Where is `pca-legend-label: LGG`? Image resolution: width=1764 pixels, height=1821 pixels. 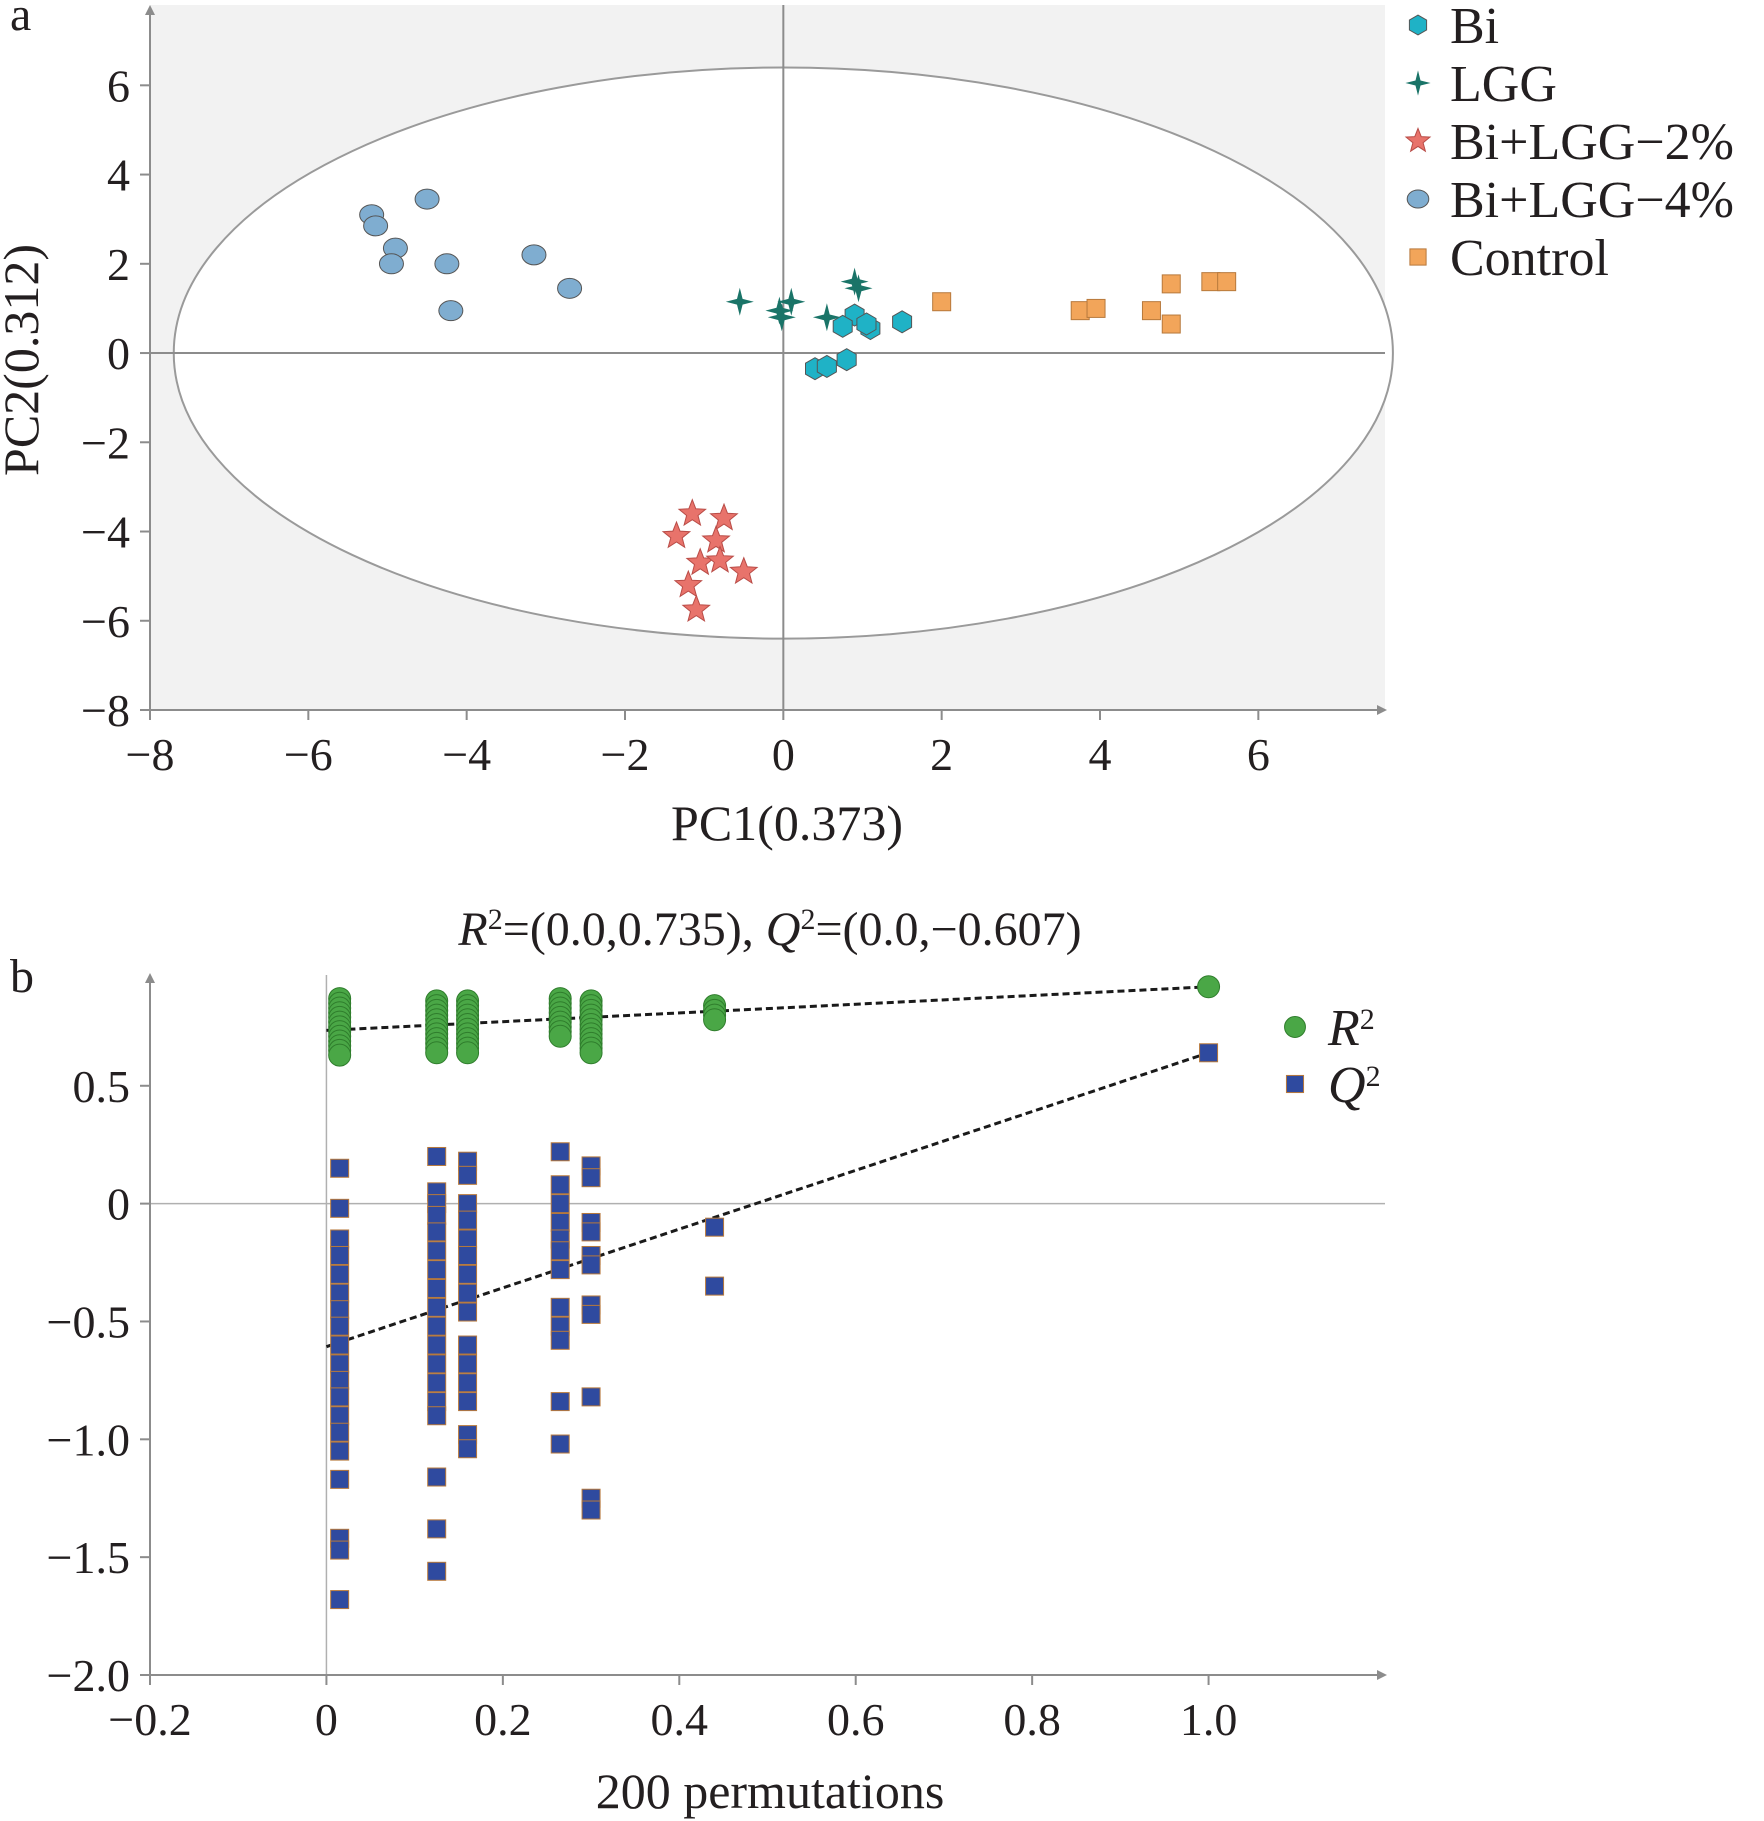 pca-legend-label: LGG is located at coordinates (1503, 84).